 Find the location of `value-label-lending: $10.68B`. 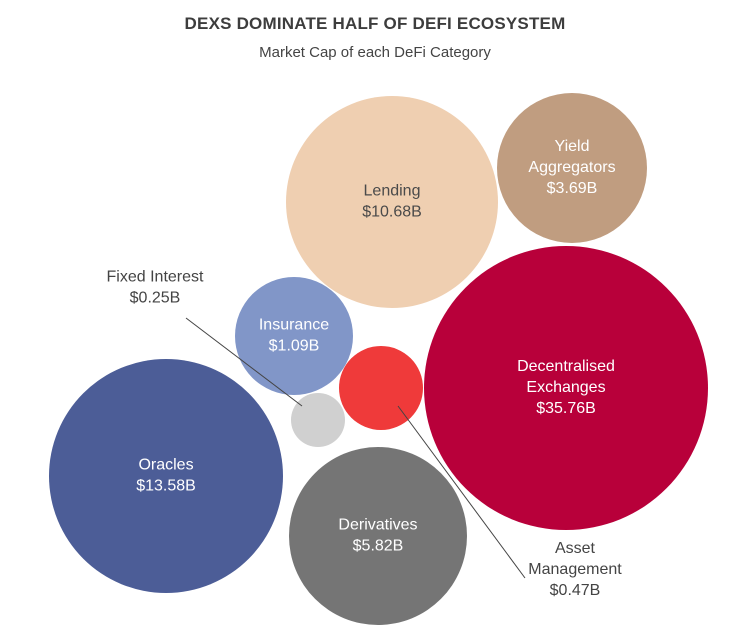

value-label-lending: $10.68B is located at coordinates (392, 212).